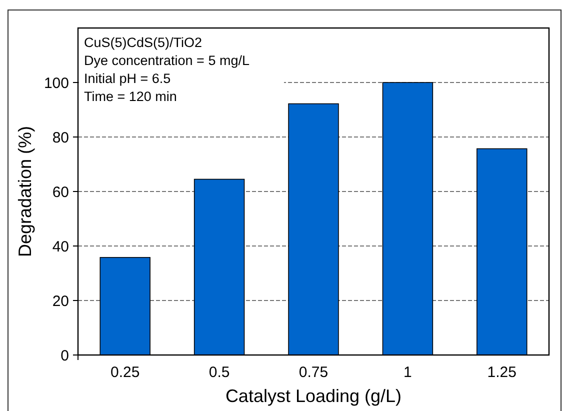  I want to click on x-tick-label: 1.25, so click(501, 372).